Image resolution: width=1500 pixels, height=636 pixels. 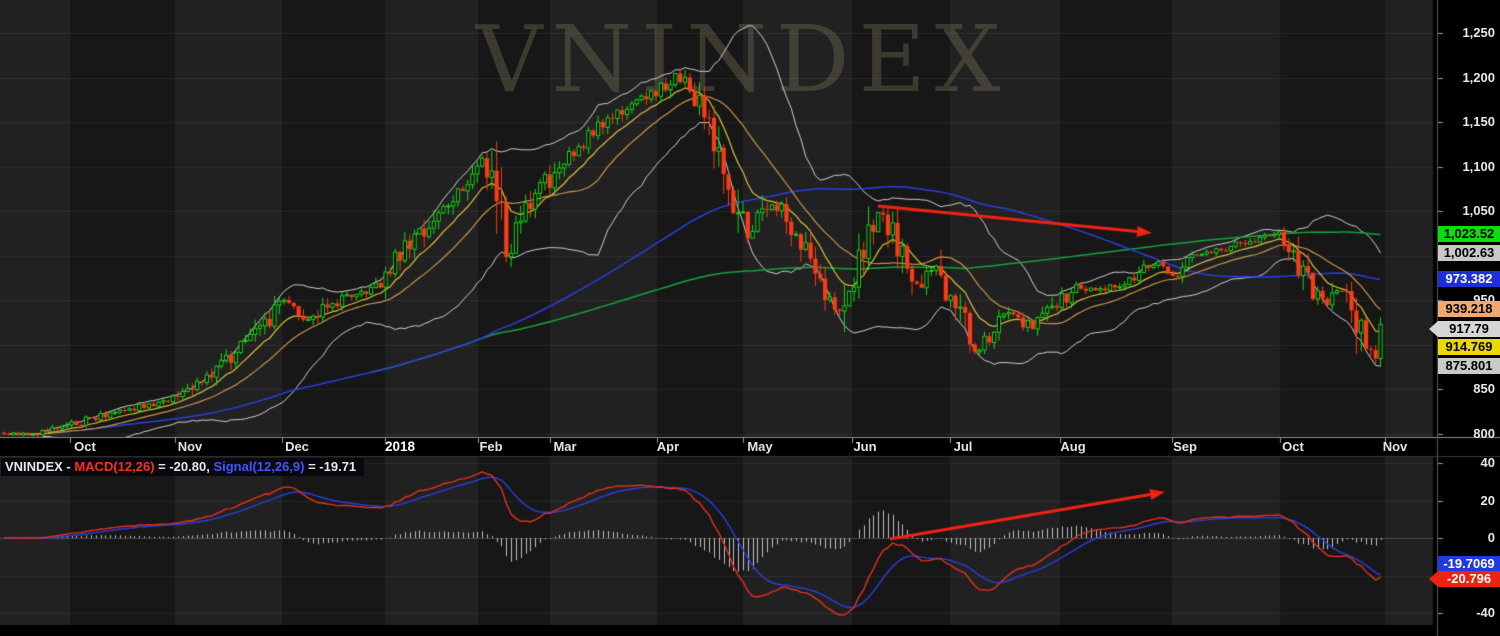 What do you see at coordinates (259, 466) in the screenshot?
I see `signal-label: Signal(12,26,9)` at bounding box center [259, 466].